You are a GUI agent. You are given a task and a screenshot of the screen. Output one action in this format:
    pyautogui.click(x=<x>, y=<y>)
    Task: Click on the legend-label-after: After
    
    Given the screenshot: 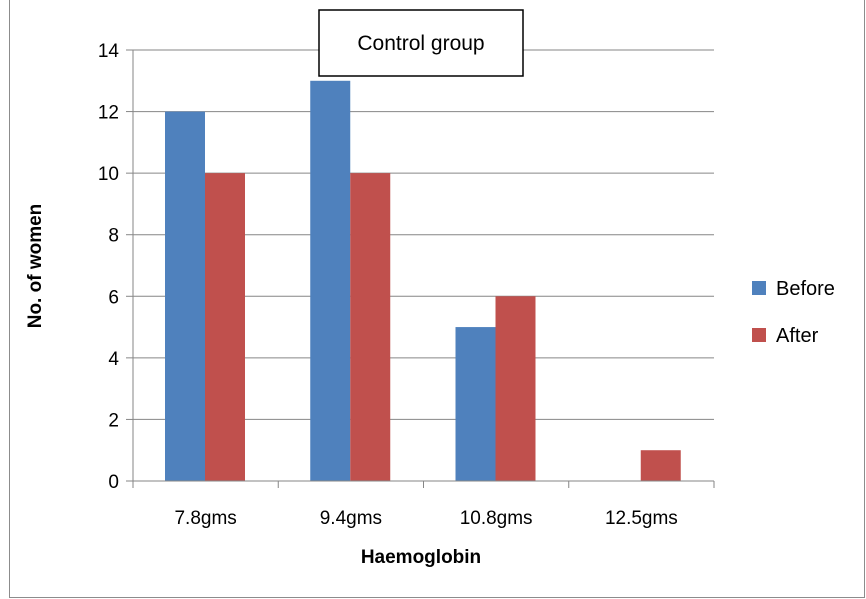 What is the action you would take?
    pyautogui.click(x=797, y=336)
    